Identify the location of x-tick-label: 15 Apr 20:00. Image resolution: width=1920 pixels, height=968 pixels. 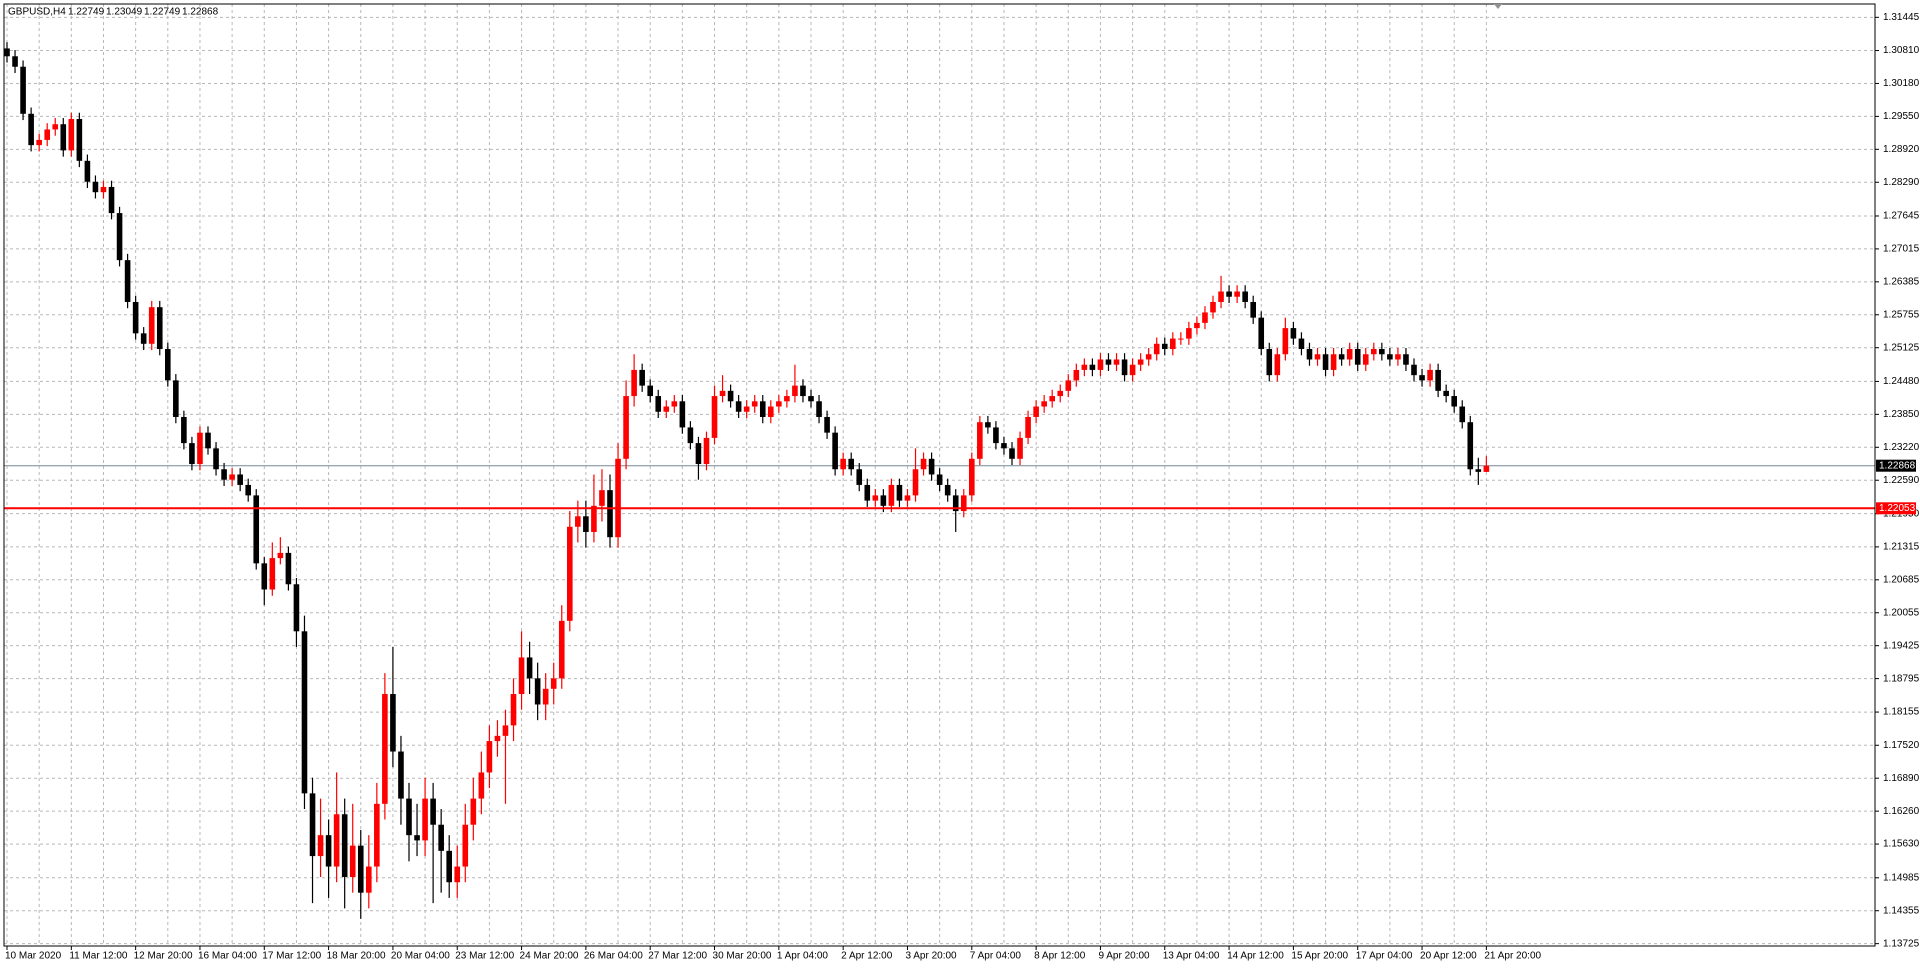
(1319, 956).